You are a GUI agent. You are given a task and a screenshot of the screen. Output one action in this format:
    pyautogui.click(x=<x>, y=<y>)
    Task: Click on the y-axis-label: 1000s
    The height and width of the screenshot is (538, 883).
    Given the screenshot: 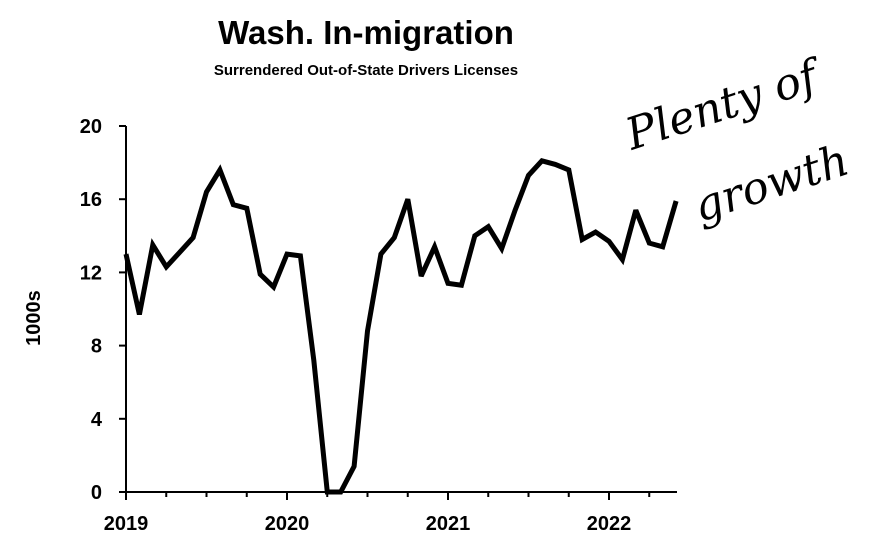 What is the action you would take?
    pyautogui.click(x=34, y=318)
    